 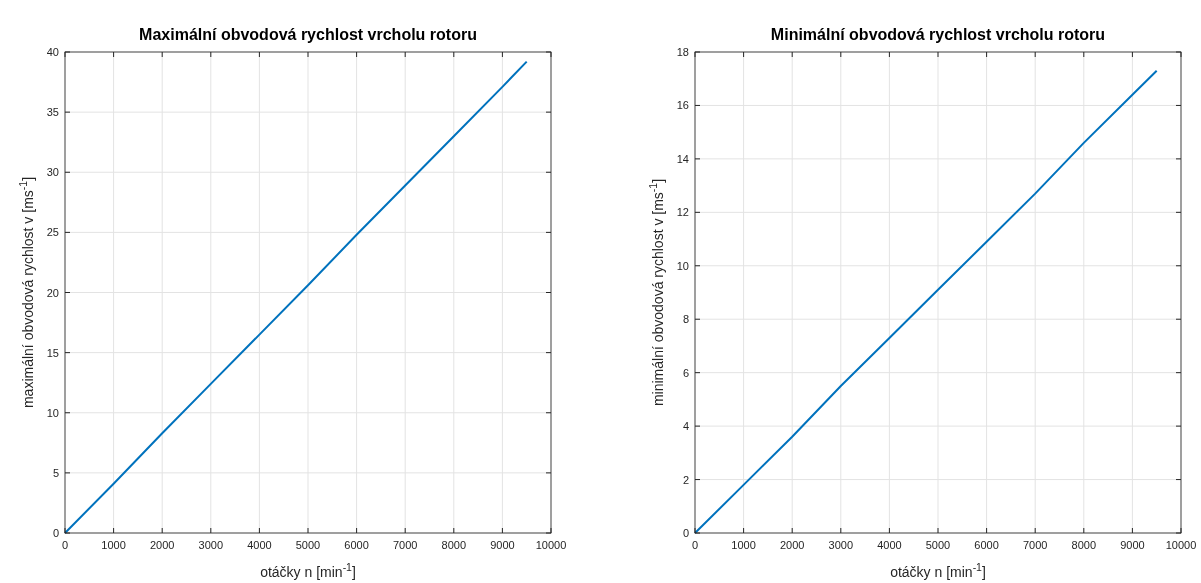 What do you see at coordinates (52, 292) in the screenshot?
I see `y-tick-label: 20` at bounding box center [52, 292].